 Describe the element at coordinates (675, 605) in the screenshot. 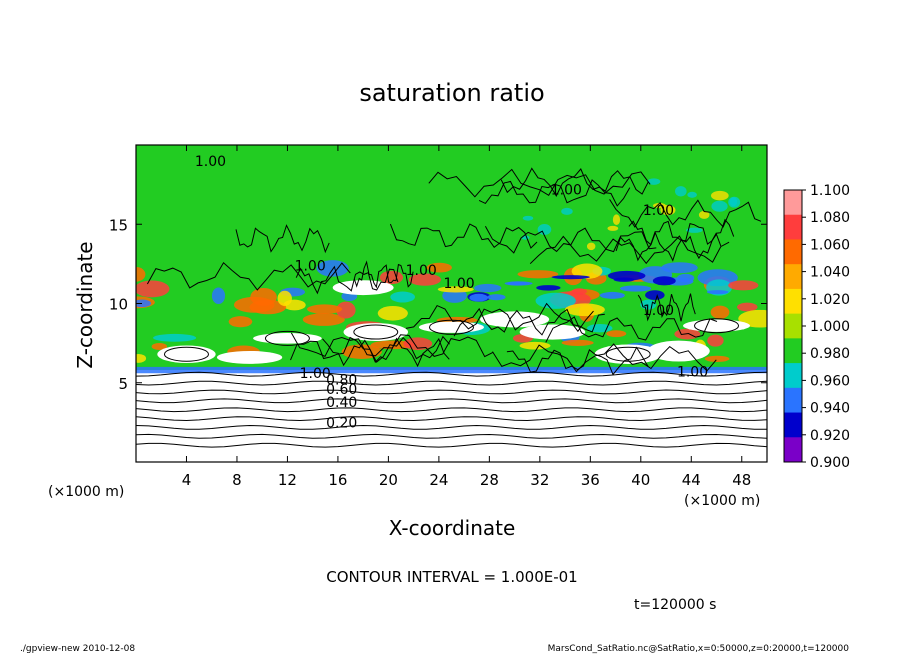

I see `time-label: t=120000 s` at that location.